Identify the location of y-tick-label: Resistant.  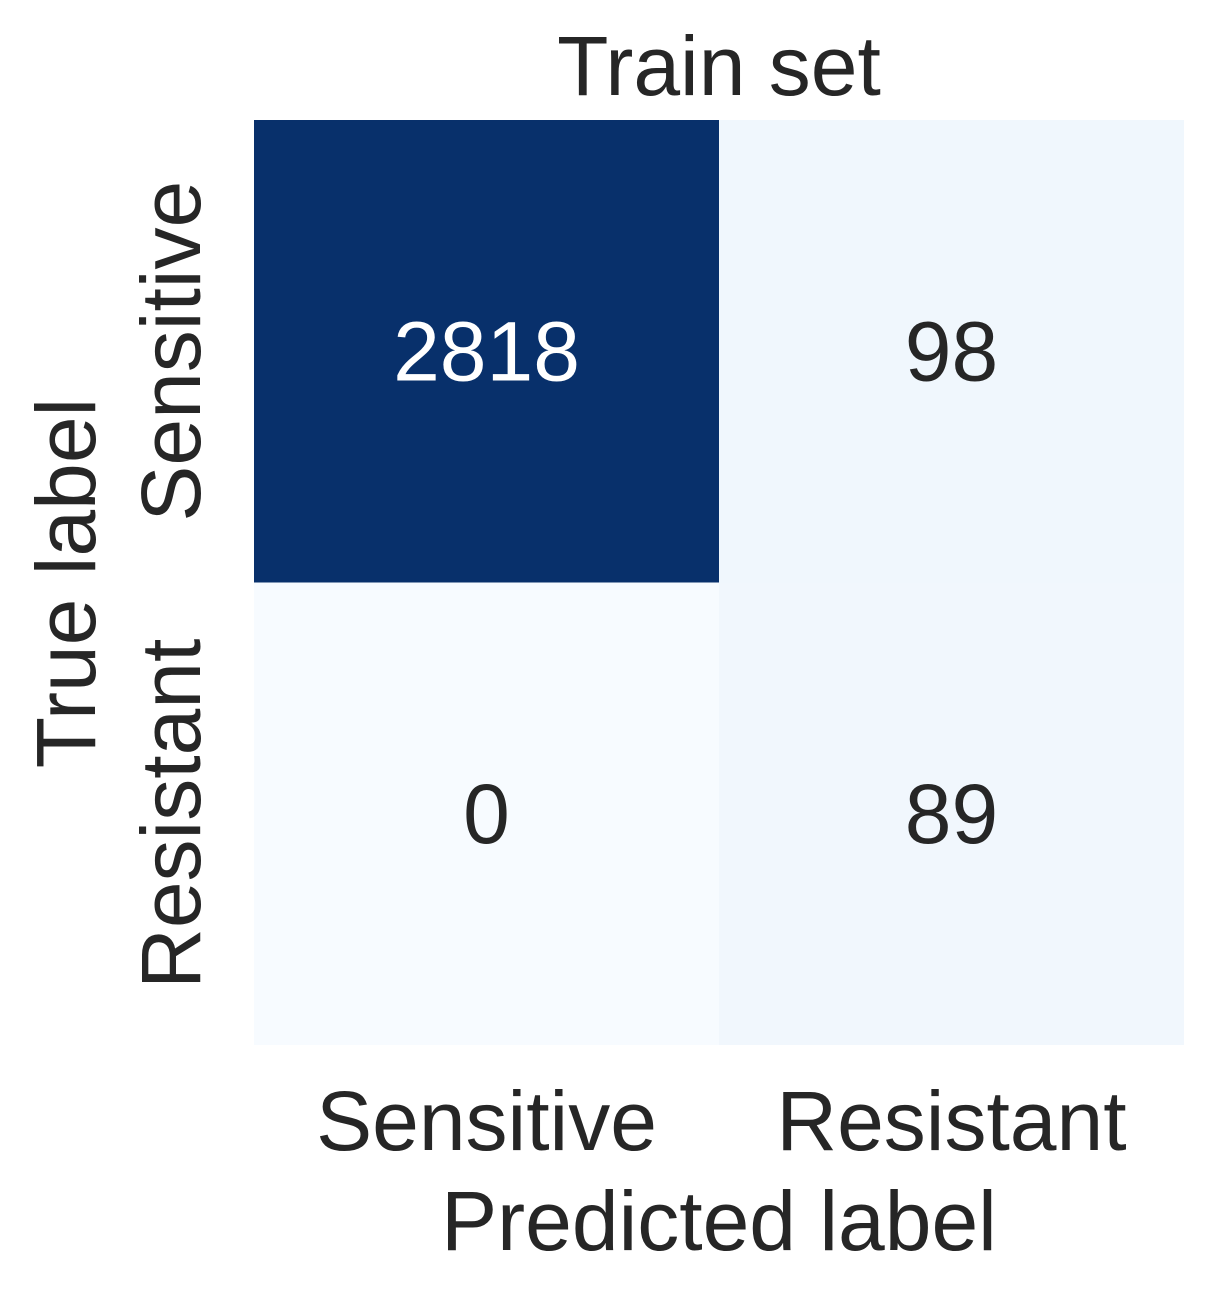
(171, 814).